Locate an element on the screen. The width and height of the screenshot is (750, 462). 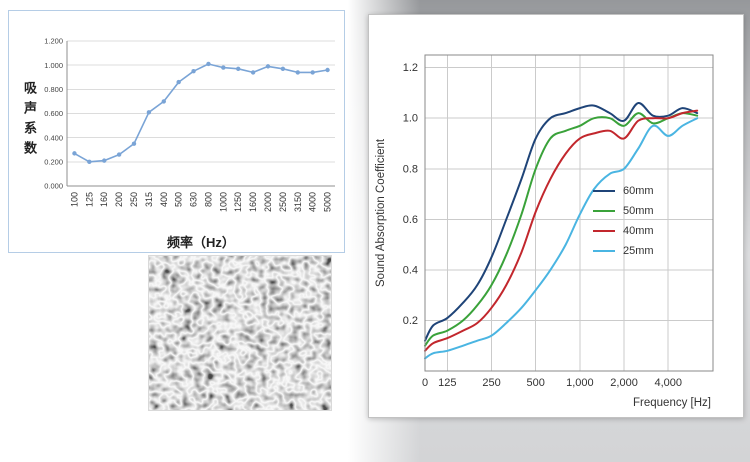
svg-text: 315 is located at coordinates (149, 199).